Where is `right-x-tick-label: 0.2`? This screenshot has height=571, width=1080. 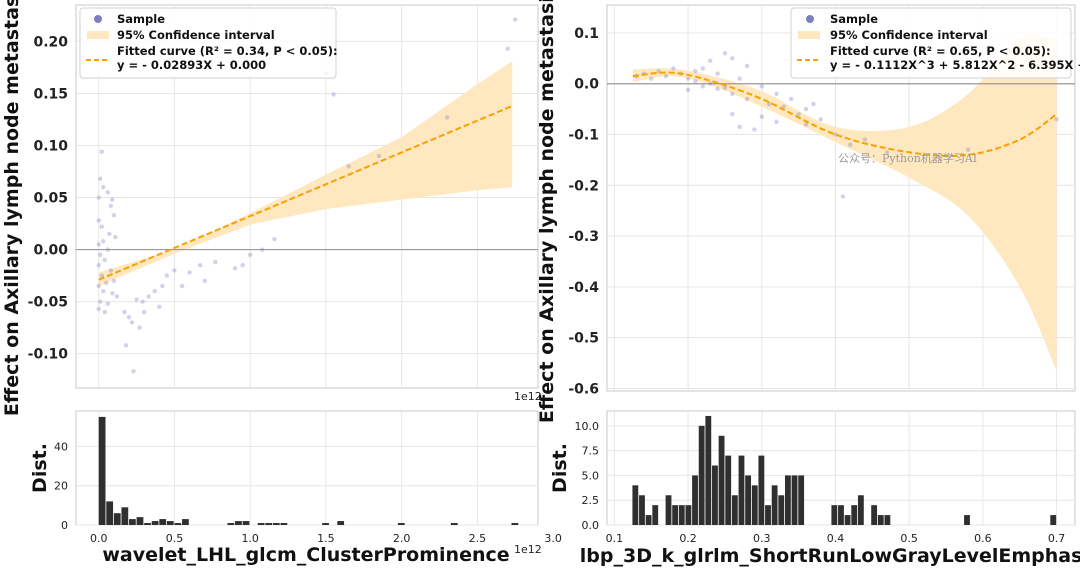
right-x-tick-label: 0.2 is located at coordinates (688, 538).